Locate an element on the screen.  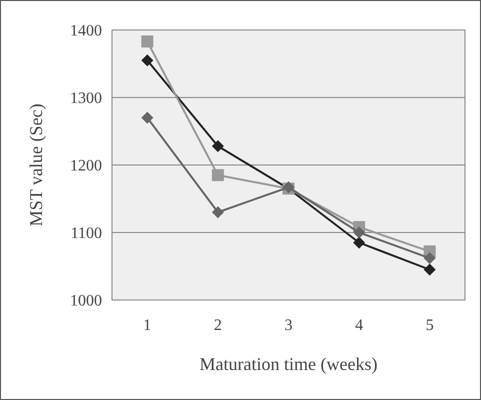
x-tick-label: 1 is located at coordinates (147, 325).